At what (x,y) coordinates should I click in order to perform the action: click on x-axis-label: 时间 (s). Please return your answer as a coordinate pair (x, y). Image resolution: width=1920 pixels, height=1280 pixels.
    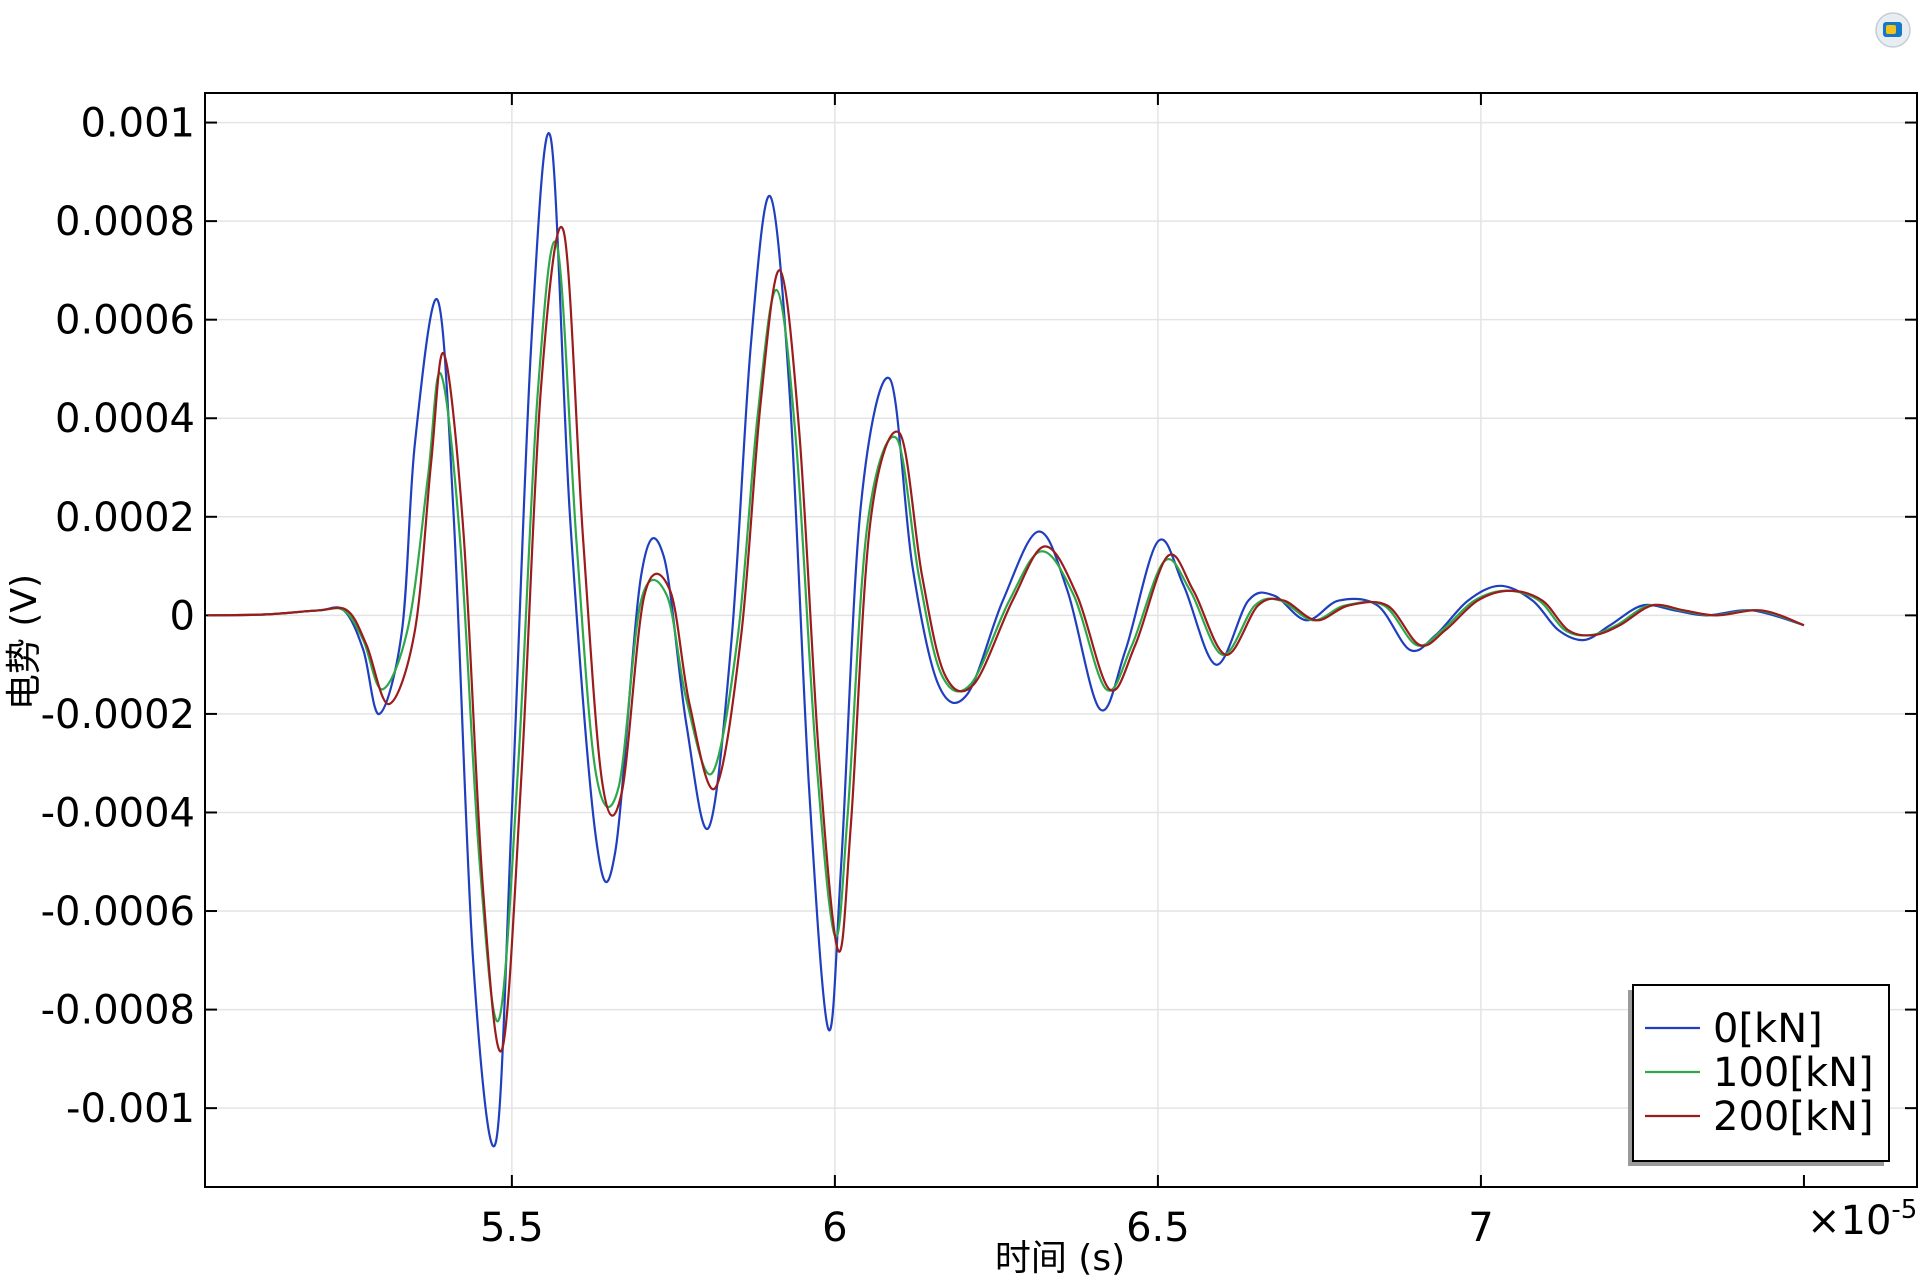
    Looking at the image, I should click on (1060, 1258).